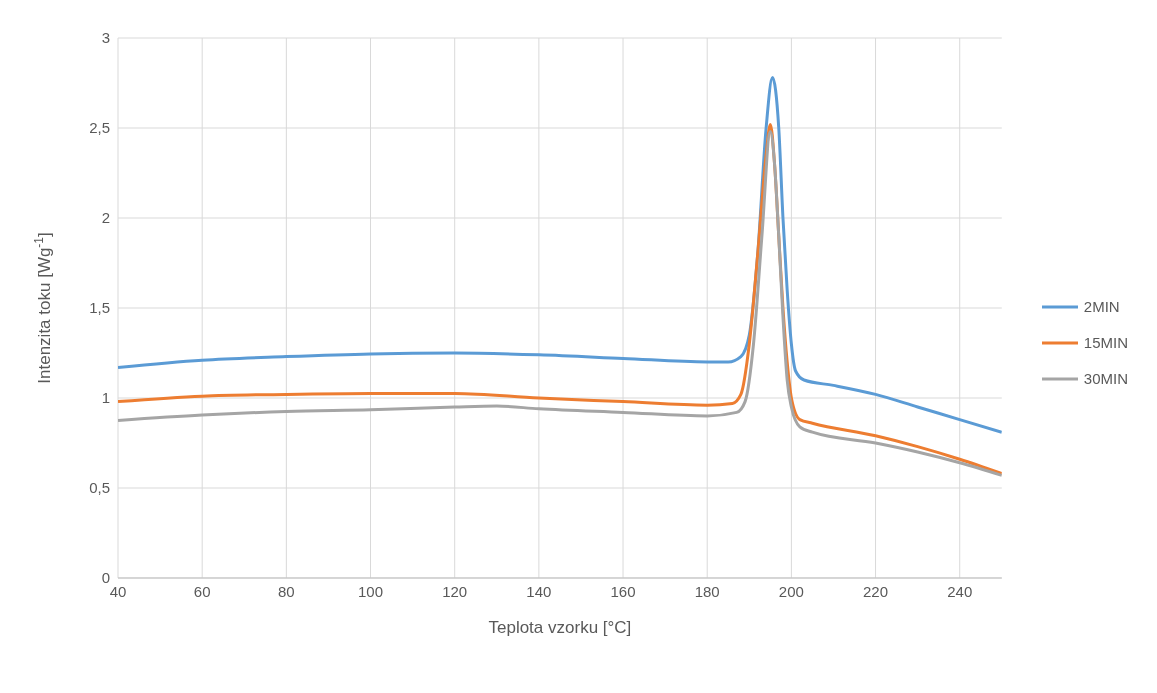  I want to click on y-tick-label: 3, so click(105, 38).